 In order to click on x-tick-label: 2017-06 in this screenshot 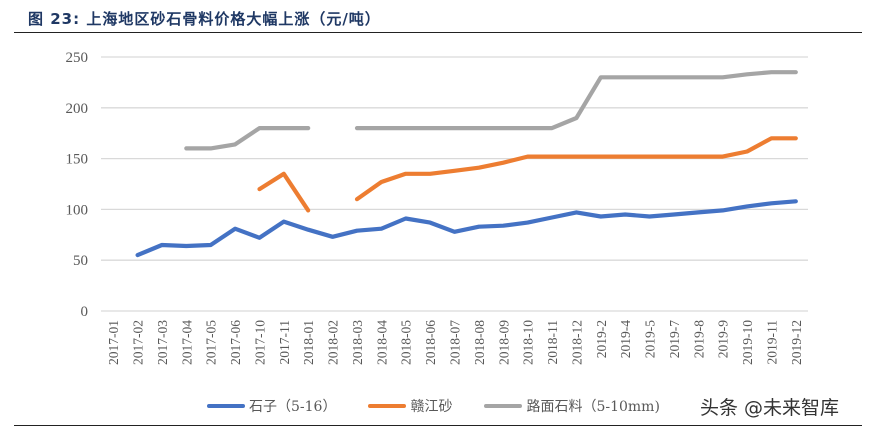, I will do `click(235, 342)`.